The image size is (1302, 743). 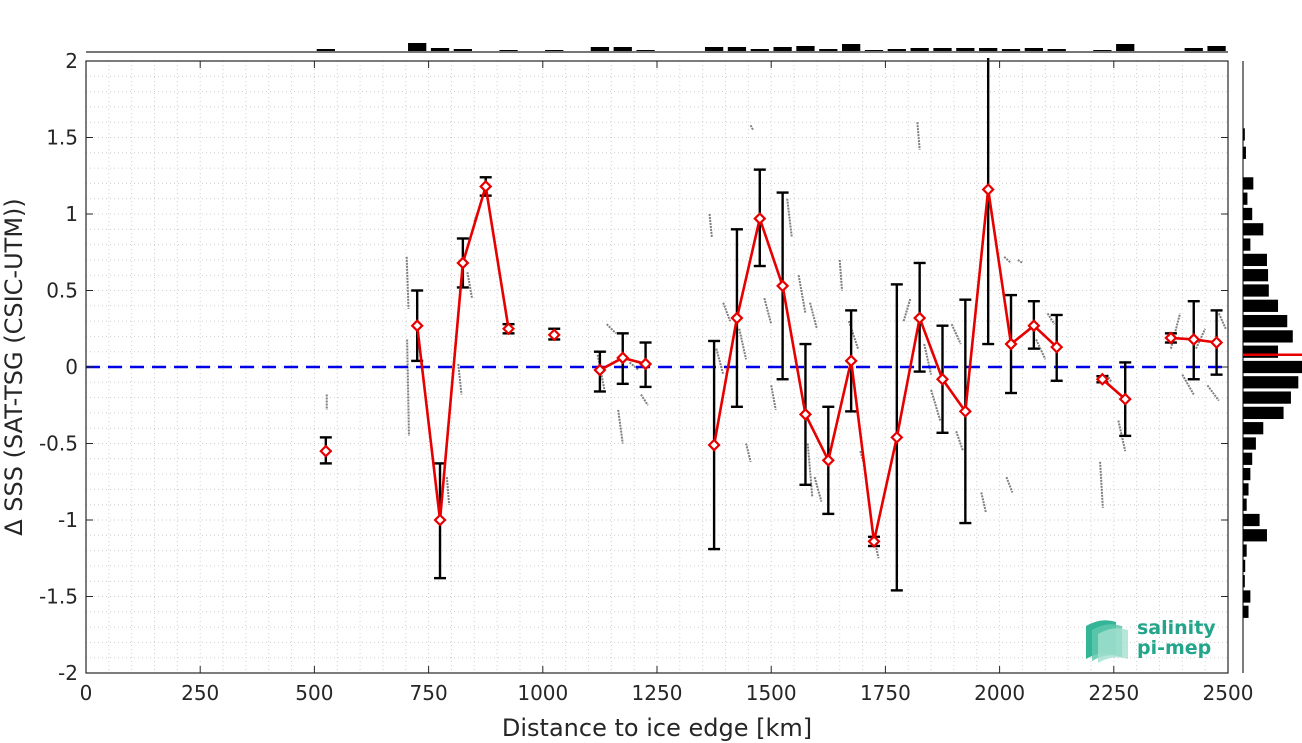 I want to click on y-tick-label: -1, so click(x=68, y=520).